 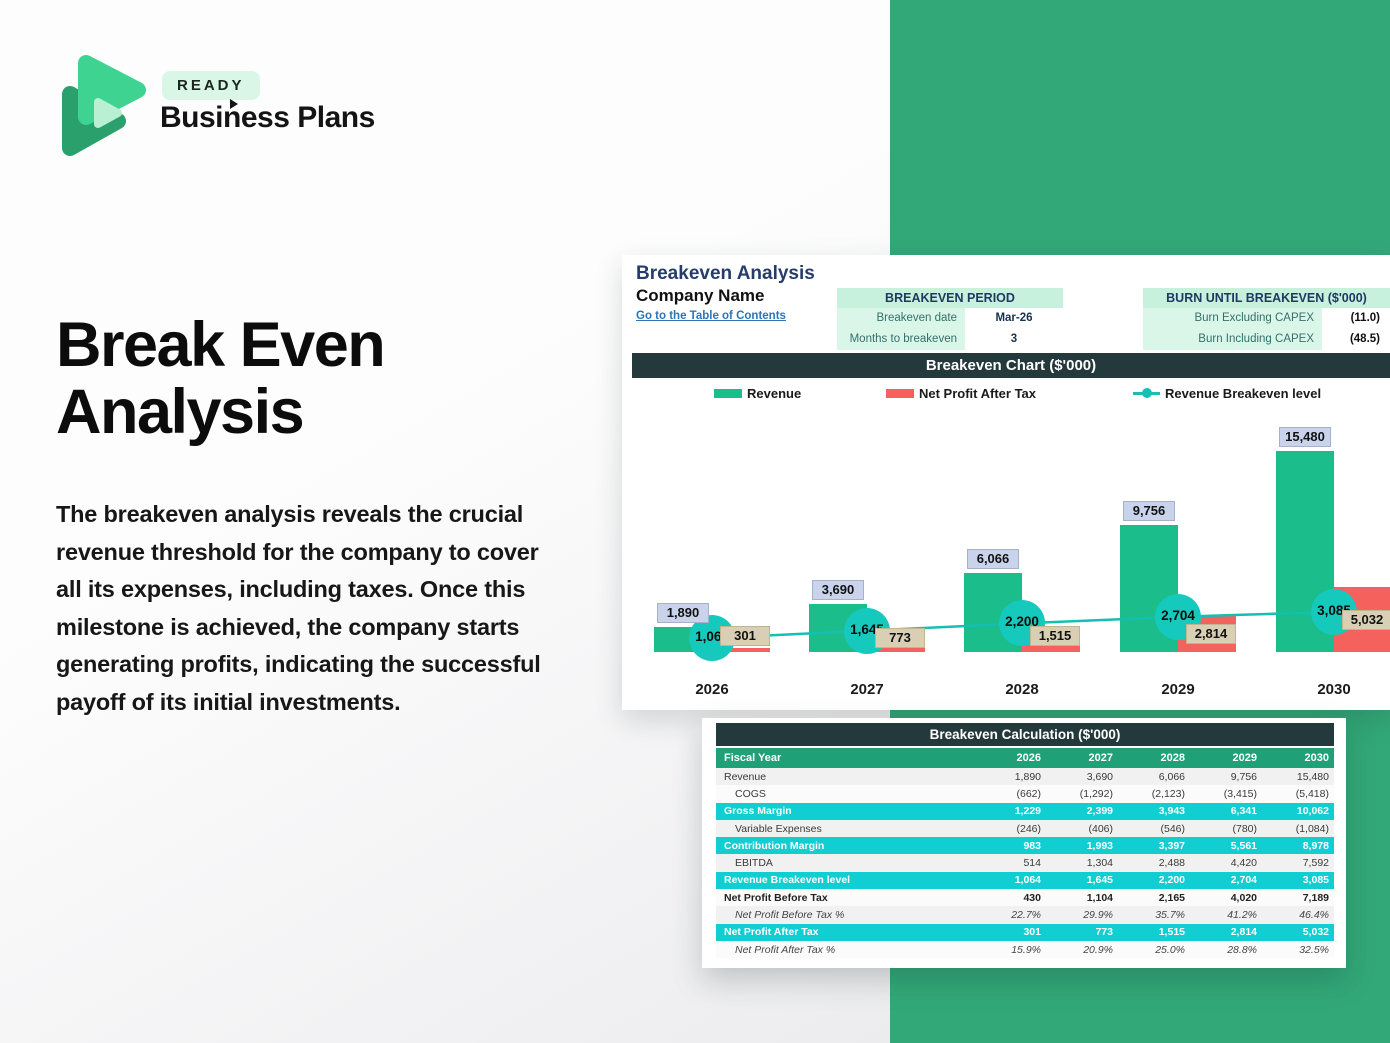 I want to click on table-row: Breakeven date Mar-26, so click(x=950, y=318).